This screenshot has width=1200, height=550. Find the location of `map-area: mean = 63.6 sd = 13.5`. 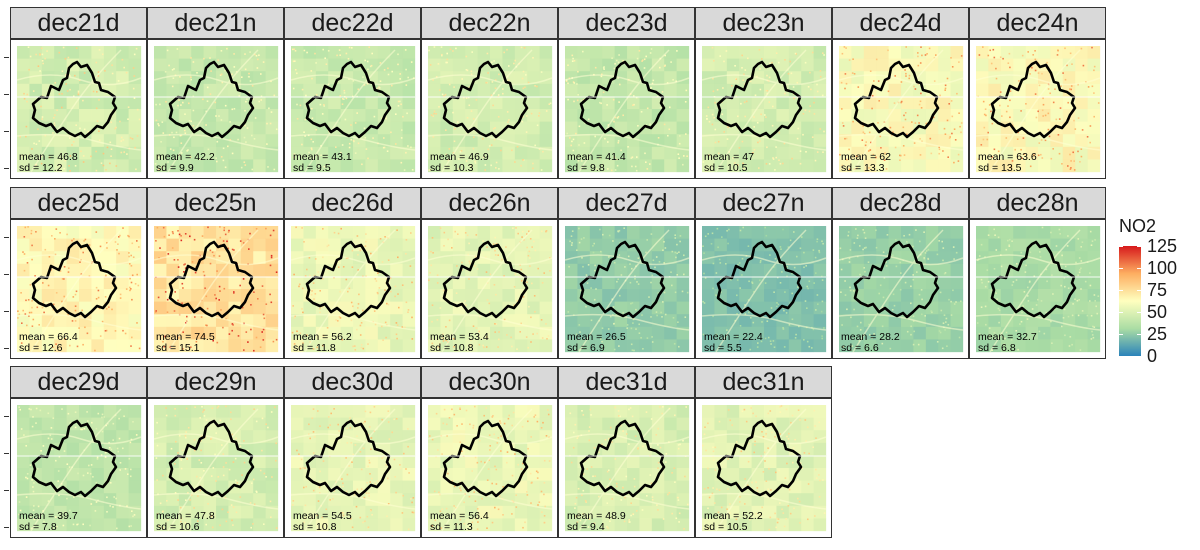

map-area: mean = 63.6 sd = 13.5 is located at coordinates (1037, 109).